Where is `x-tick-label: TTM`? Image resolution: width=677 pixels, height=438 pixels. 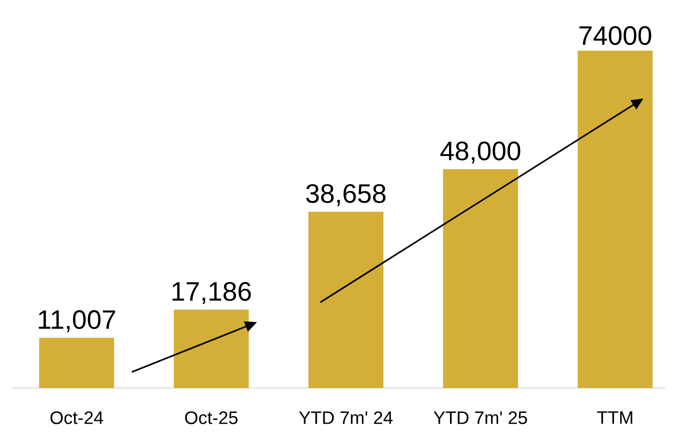
x-tick-label: TTM is located at coordinates (614, 417).